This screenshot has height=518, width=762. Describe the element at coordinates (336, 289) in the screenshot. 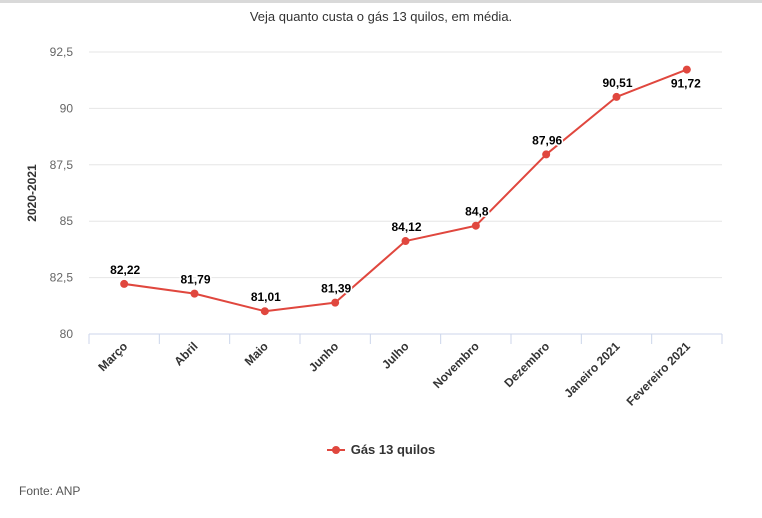

I see `data-label: 81,39` at that location.